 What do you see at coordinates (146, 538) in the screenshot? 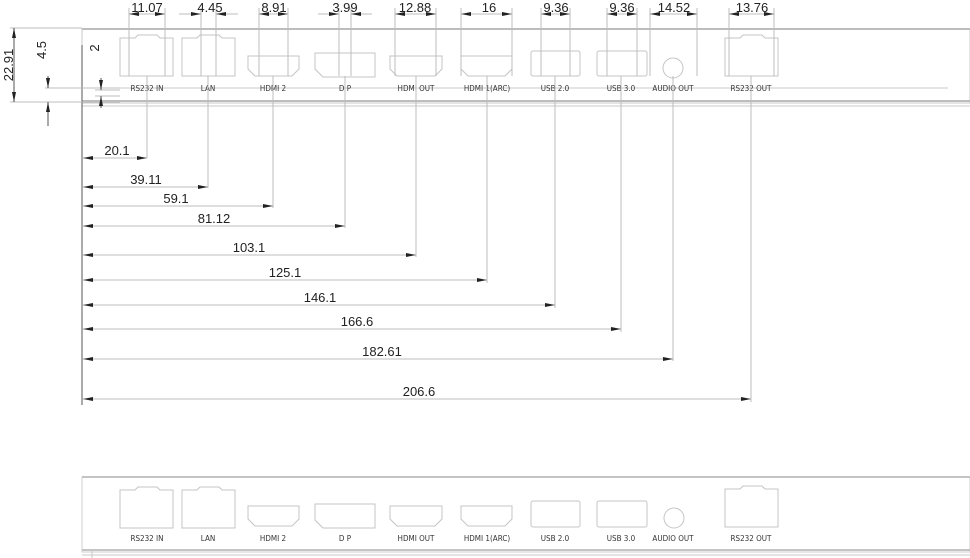
I see `port-label-rs232-in: RS232 IN` at bounding box center [146, 538].